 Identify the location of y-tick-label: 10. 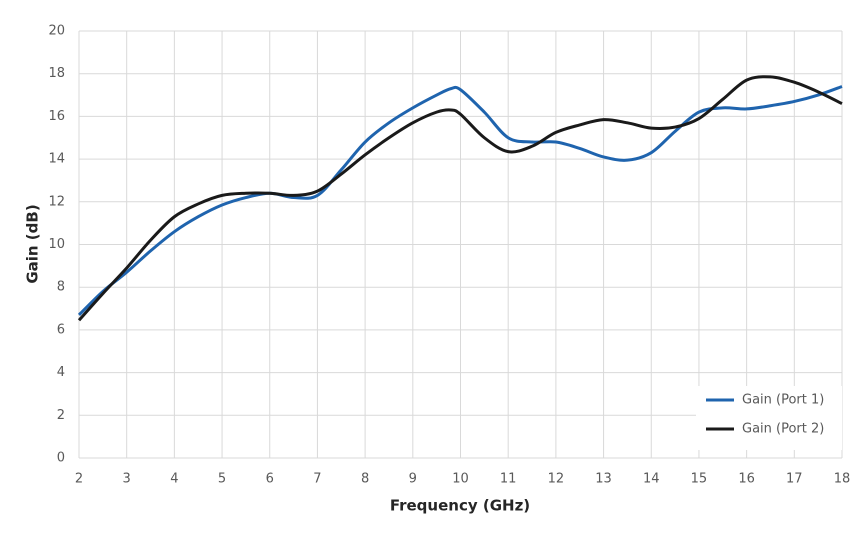
(56, 244).